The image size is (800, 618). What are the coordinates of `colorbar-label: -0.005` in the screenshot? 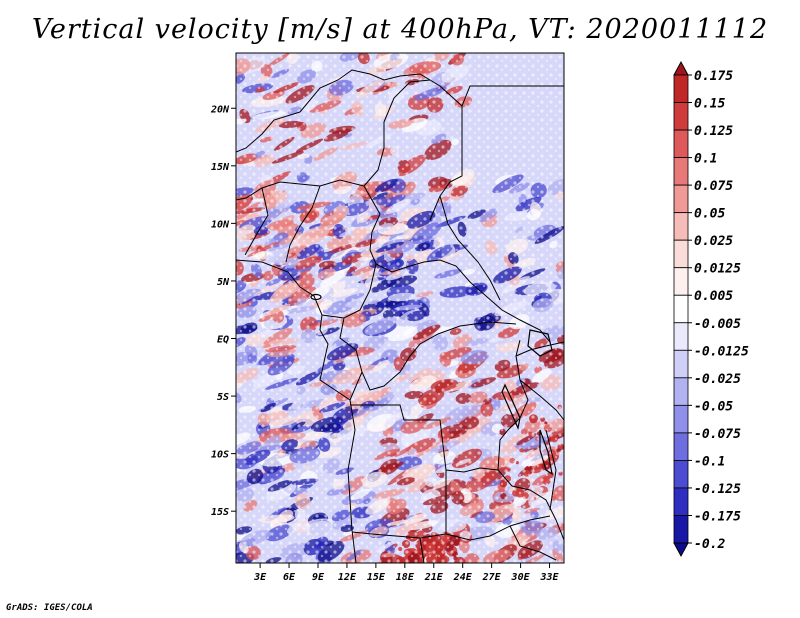 It's located at (717, 324).